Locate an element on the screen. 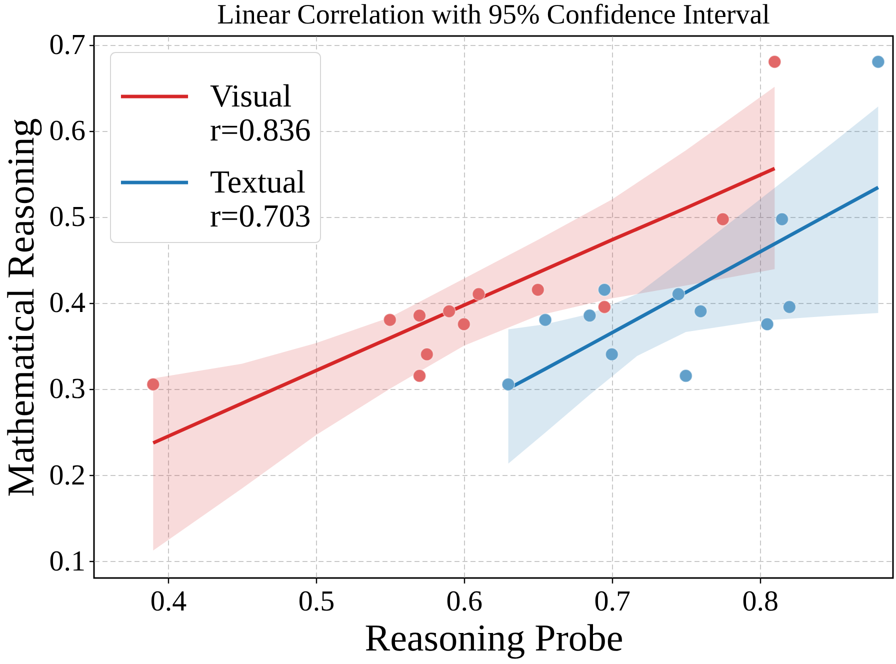 Image resolution: width=896 pixels, height=664 pixels. y-axis-title: Mathematical Reasoning is located at coordinates (21, 307).